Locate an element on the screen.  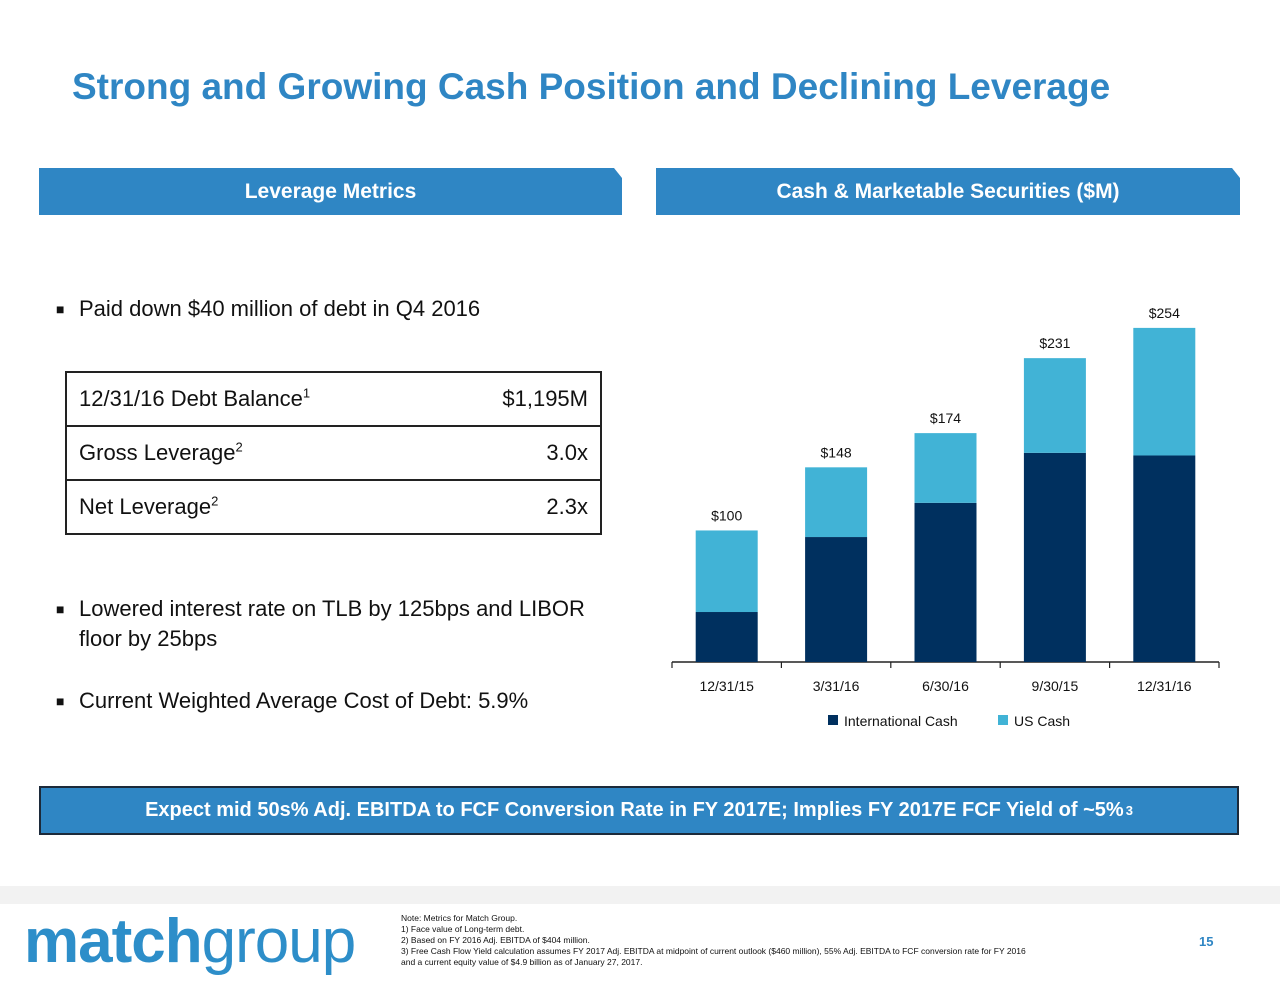
table-cell-label: Net Leverage2 is located at coordinates (252, 507).